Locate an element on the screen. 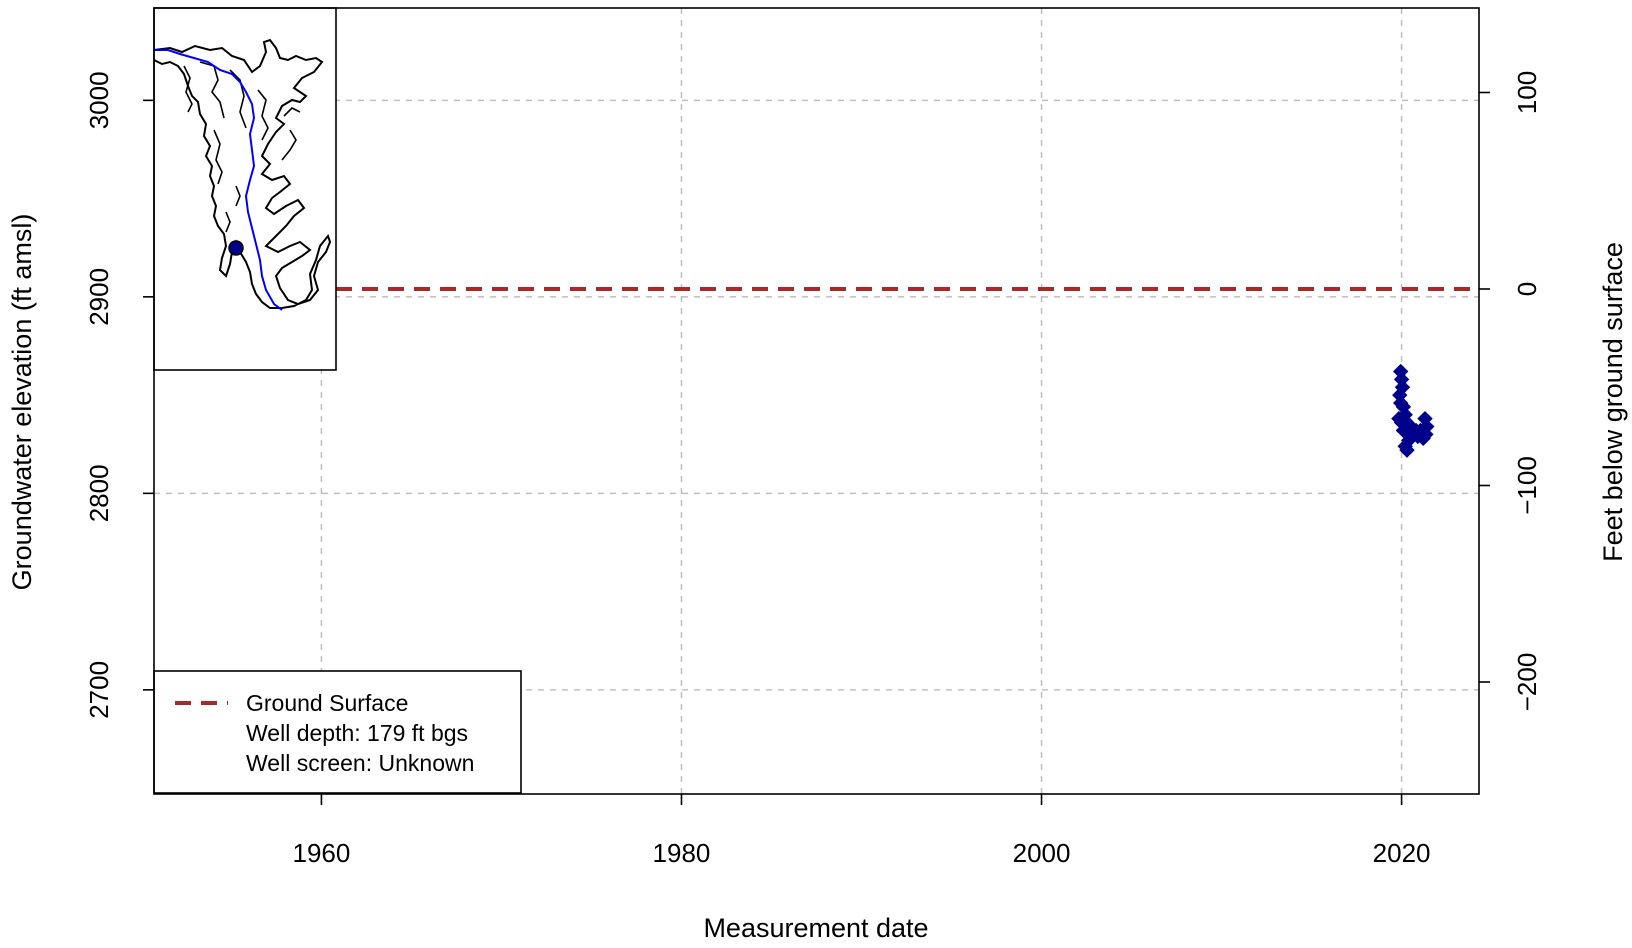 The width and height of the screenshot is (1632, 948). x-axis-title: Measurement date is located at coordinates (815, 928).